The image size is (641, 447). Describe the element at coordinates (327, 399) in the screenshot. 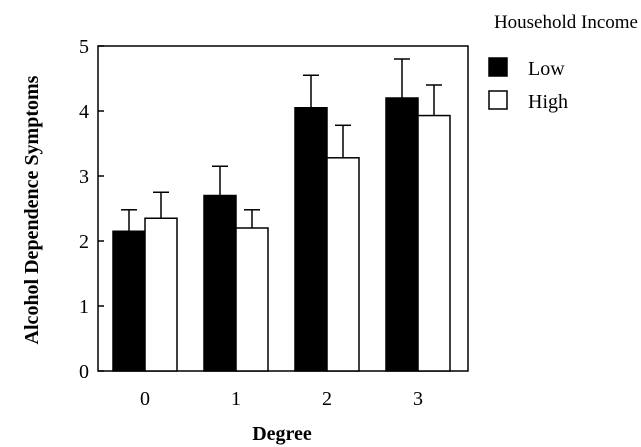

I see `x-tick-label: 2` at that location.